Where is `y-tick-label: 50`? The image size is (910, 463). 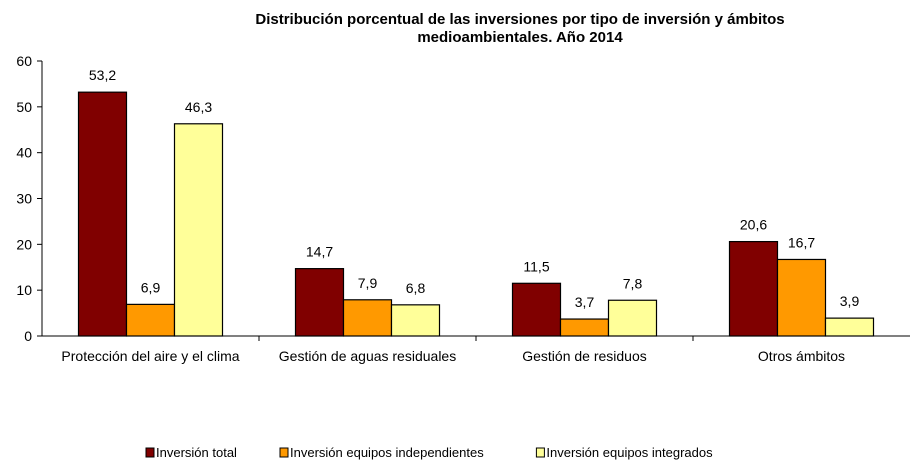
y-tick-label: 50 is located at coordinates (24, 107).